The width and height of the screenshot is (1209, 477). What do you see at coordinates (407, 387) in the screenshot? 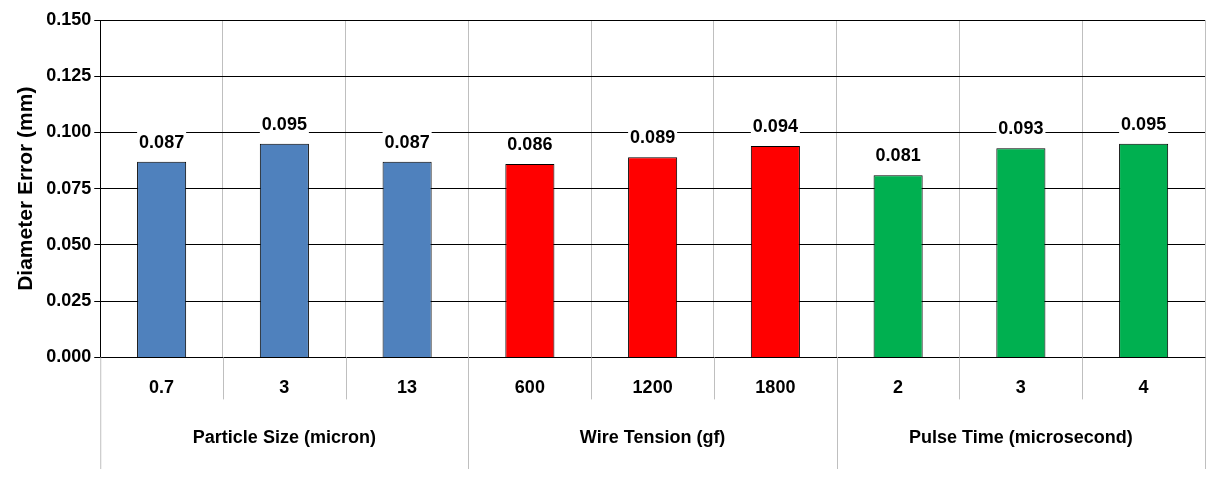
I see `x-tick-label: 13` at bounding box center [407, 387].